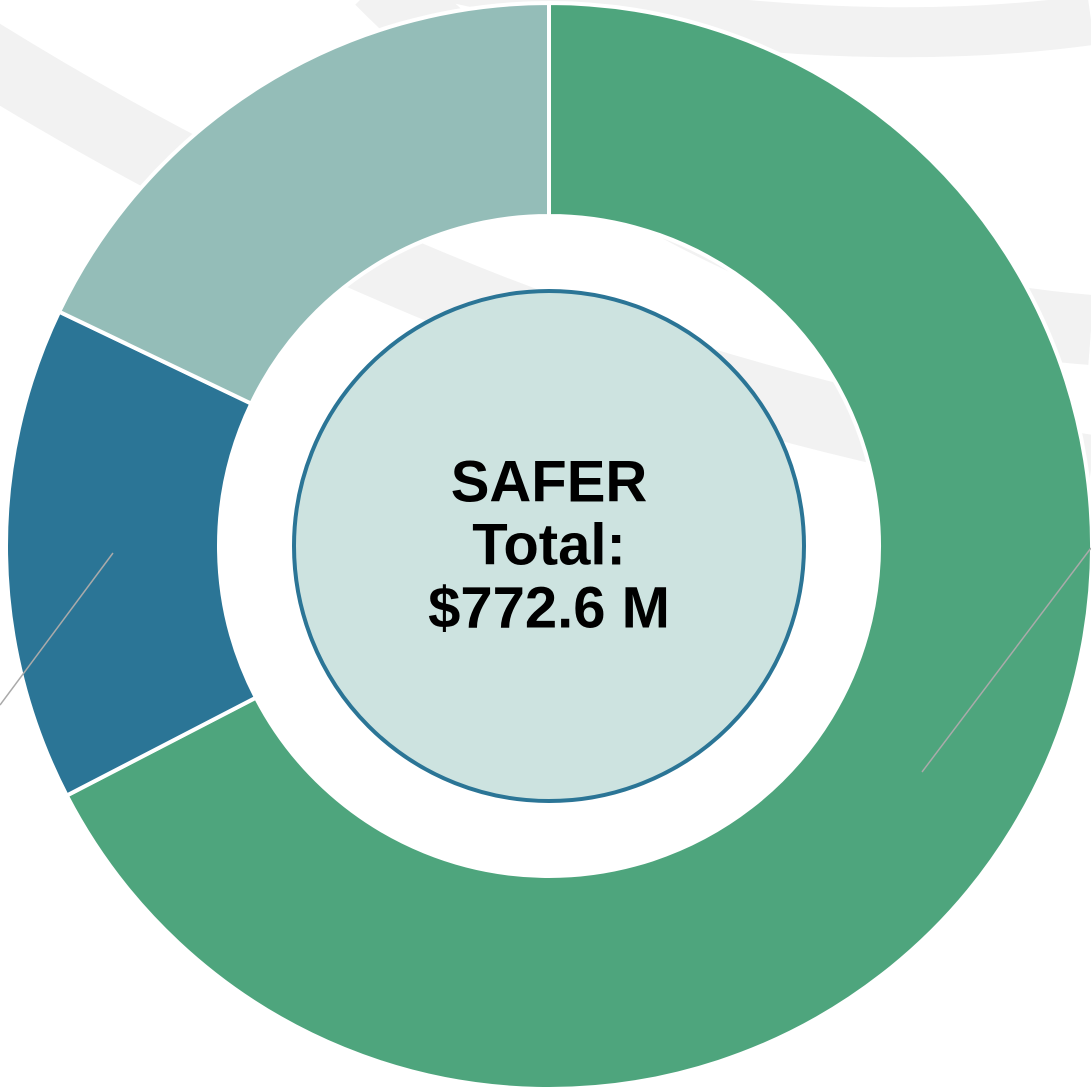  What do you see at coordinates (549, 607) in the screenshot?
I see `center-label: $772.6 M` at bounding box center [549, 607].